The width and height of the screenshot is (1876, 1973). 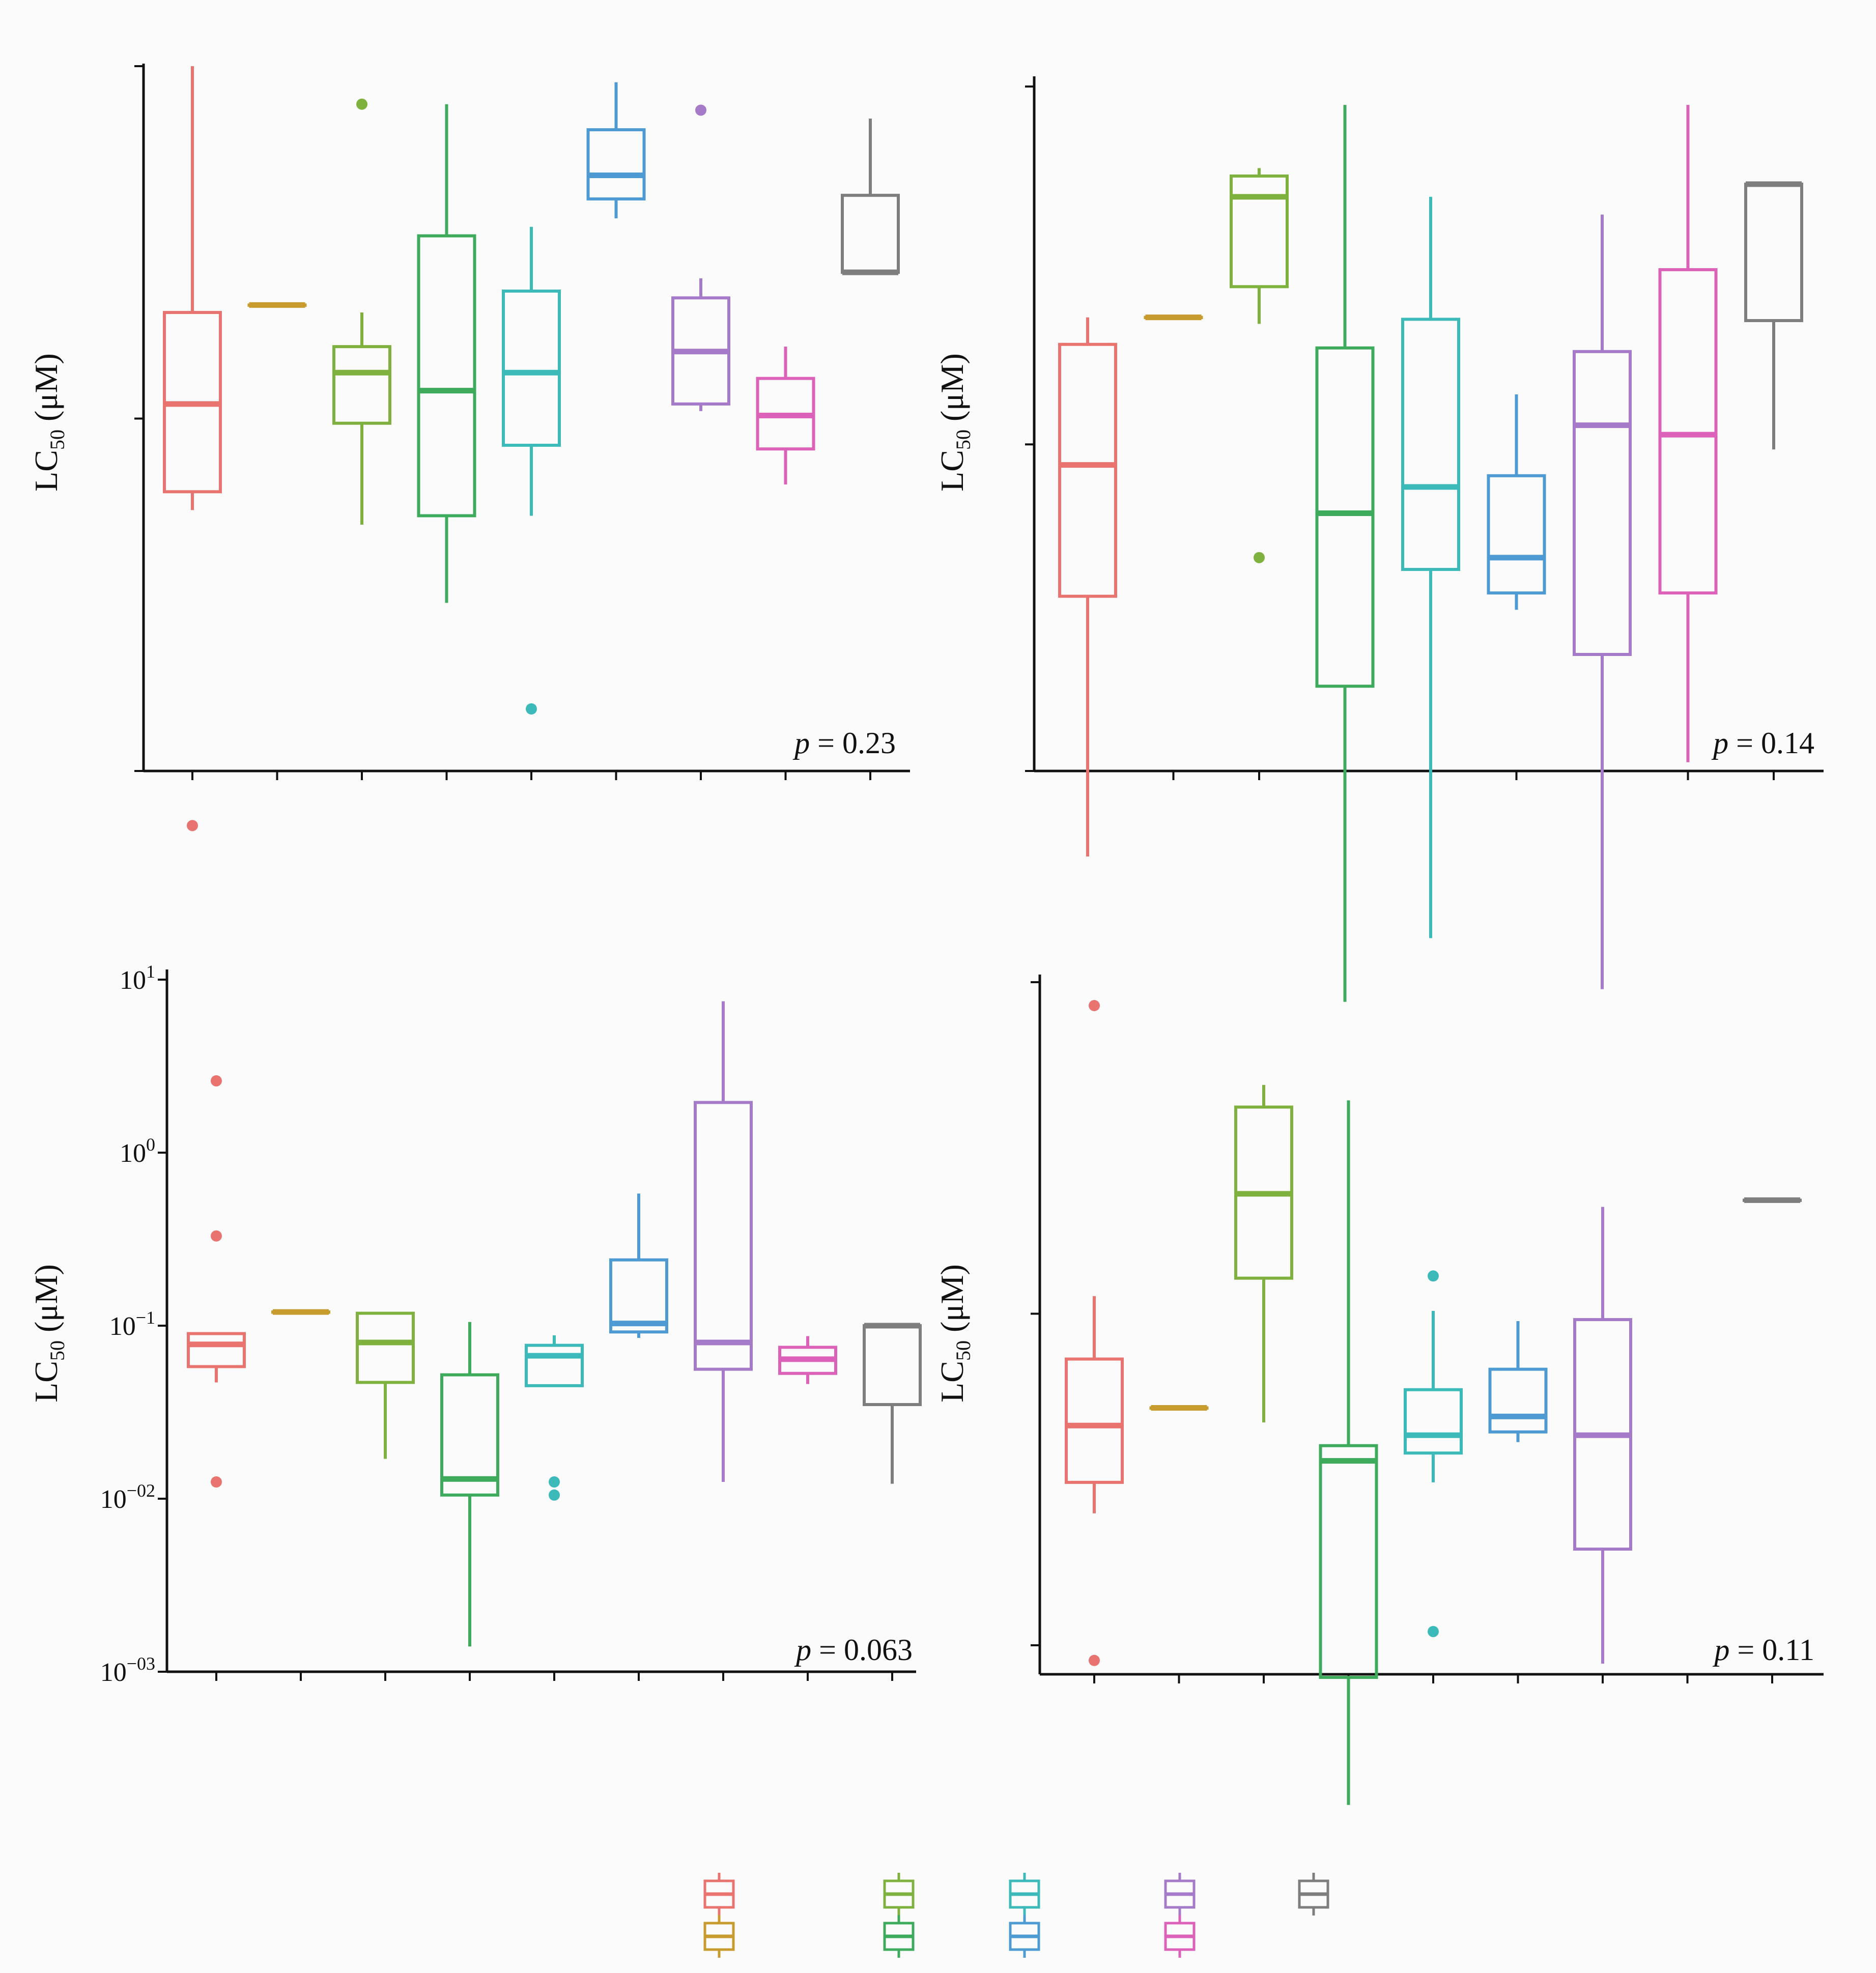 I want to click on y-tick-label: 10−03, so click(x=127, y=1670).